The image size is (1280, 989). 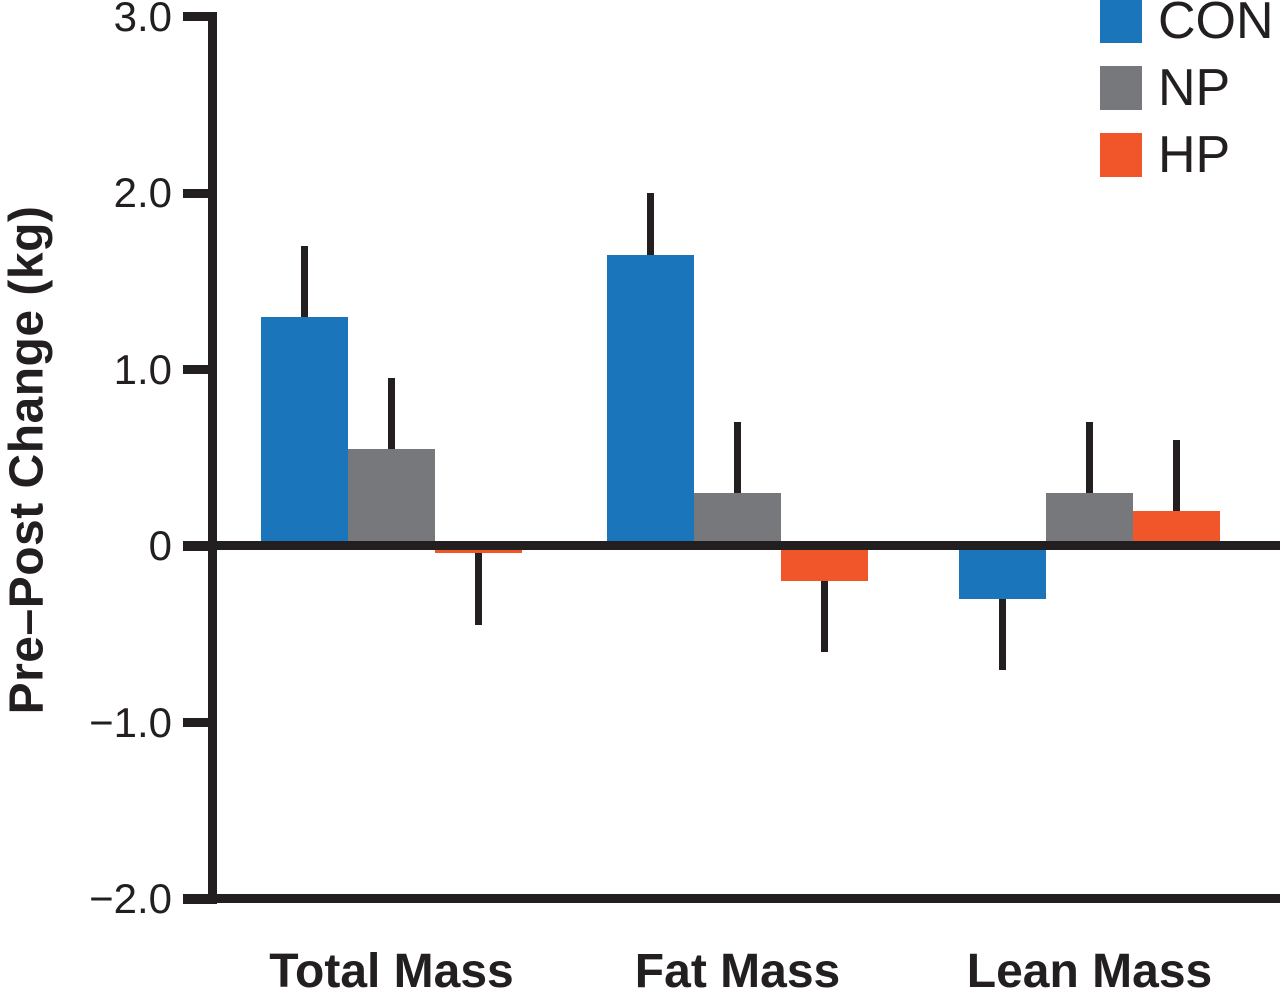 I want to click on error-bar-np-total-mass, so click(x=391, y=419).